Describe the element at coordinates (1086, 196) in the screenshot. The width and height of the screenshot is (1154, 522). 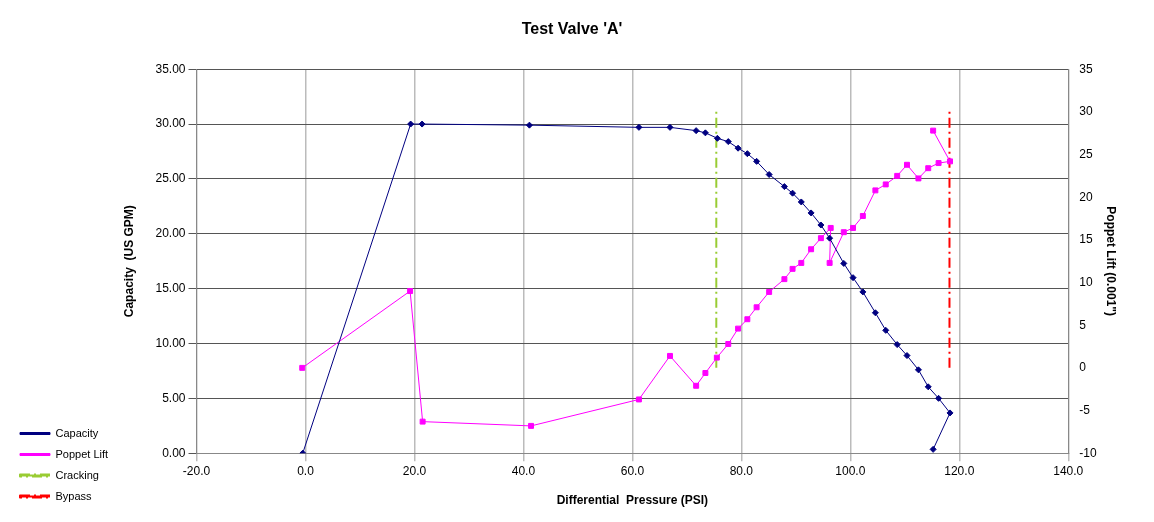
I see `y2-tick-label: 20` at that location.